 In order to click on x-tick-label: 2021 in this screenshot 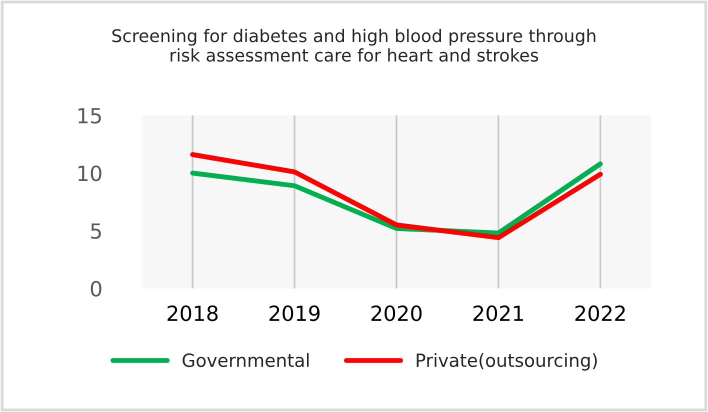, I will do `click(498, 313)`.